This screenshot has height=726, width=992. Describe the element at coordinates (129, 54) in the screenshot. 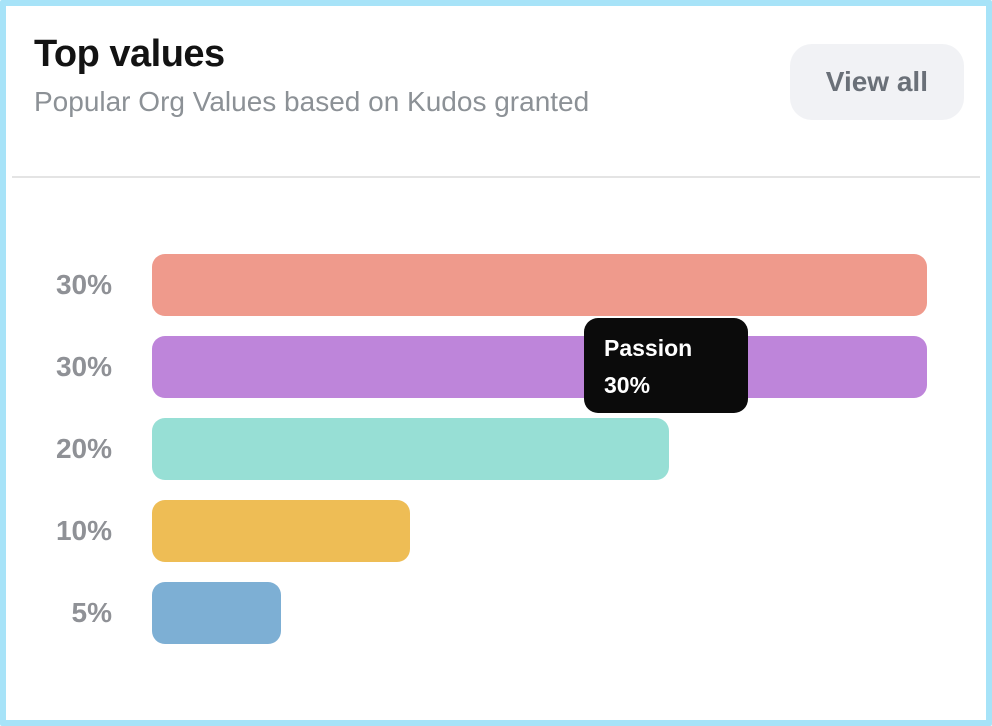

I see `page-title: Top values` at that location.